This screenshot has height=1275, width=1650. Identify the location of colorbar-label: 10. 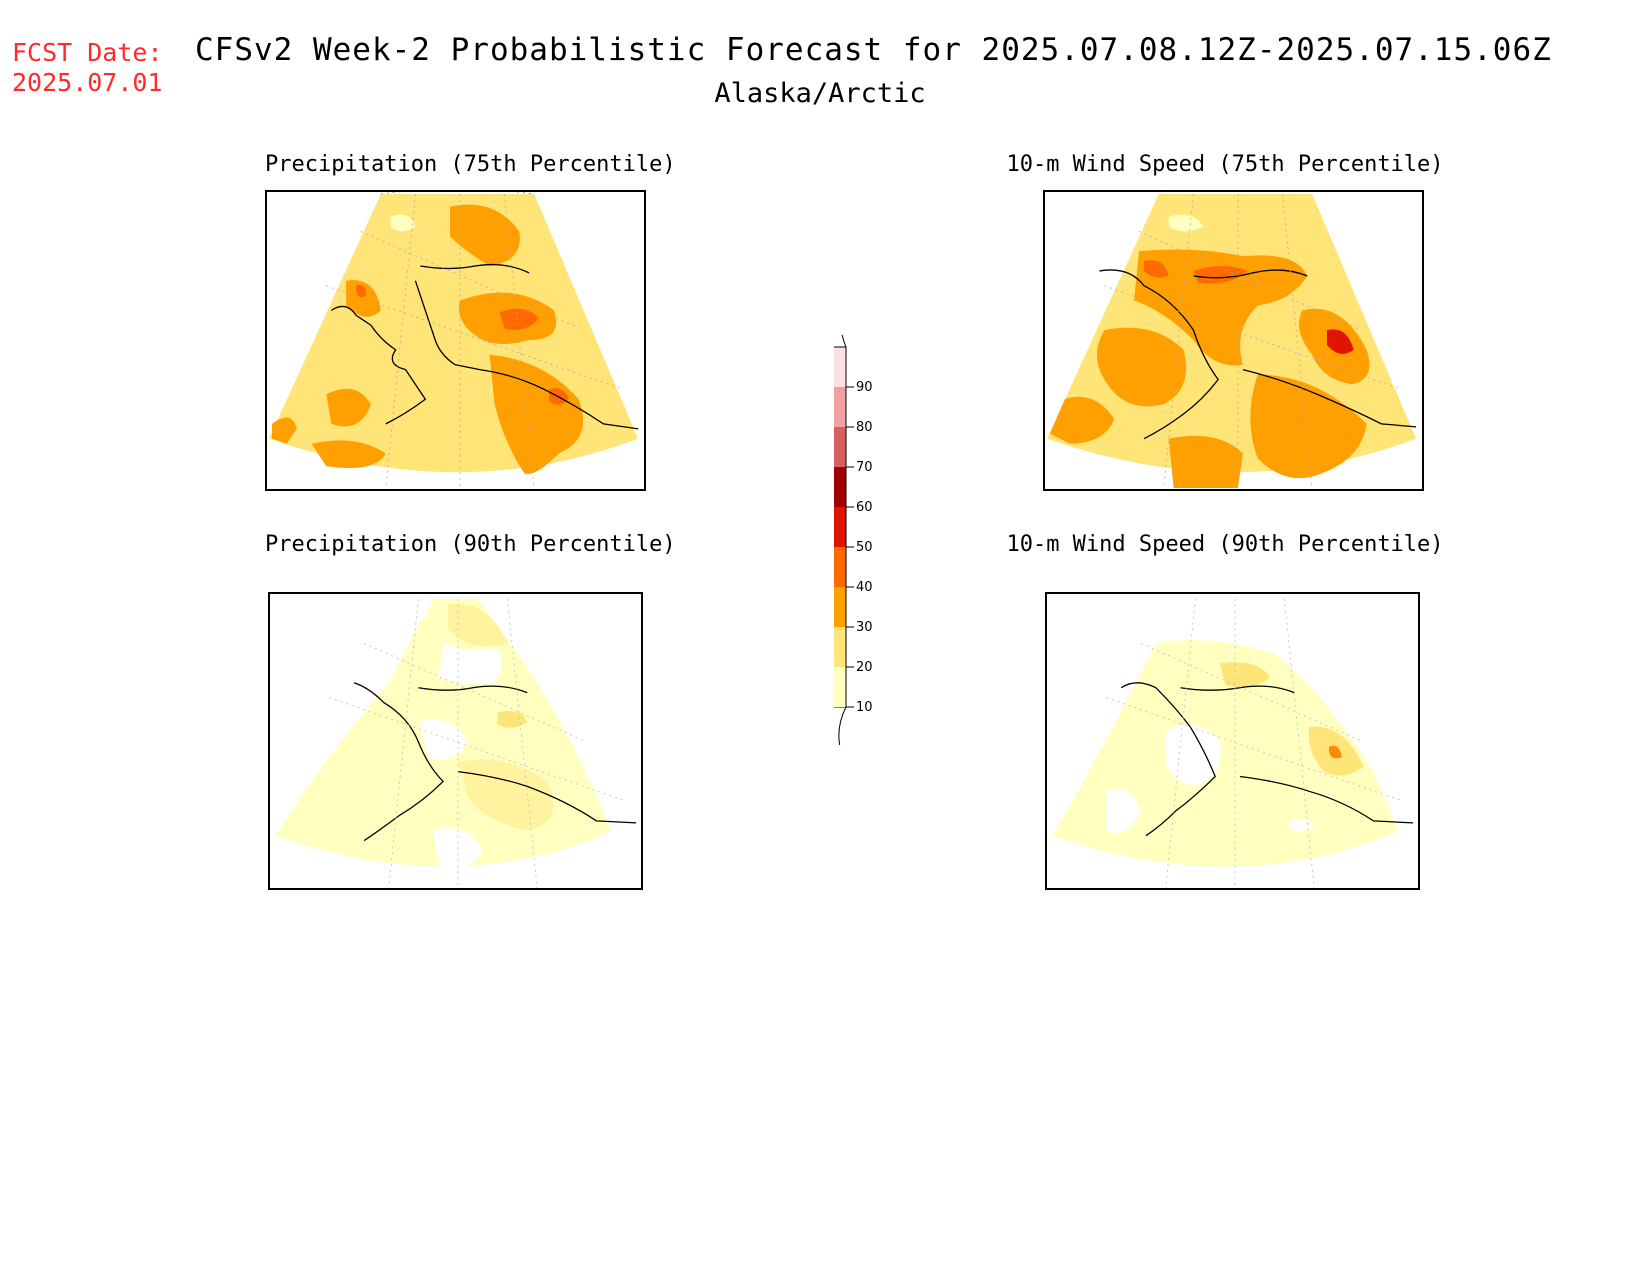
(864, 707).